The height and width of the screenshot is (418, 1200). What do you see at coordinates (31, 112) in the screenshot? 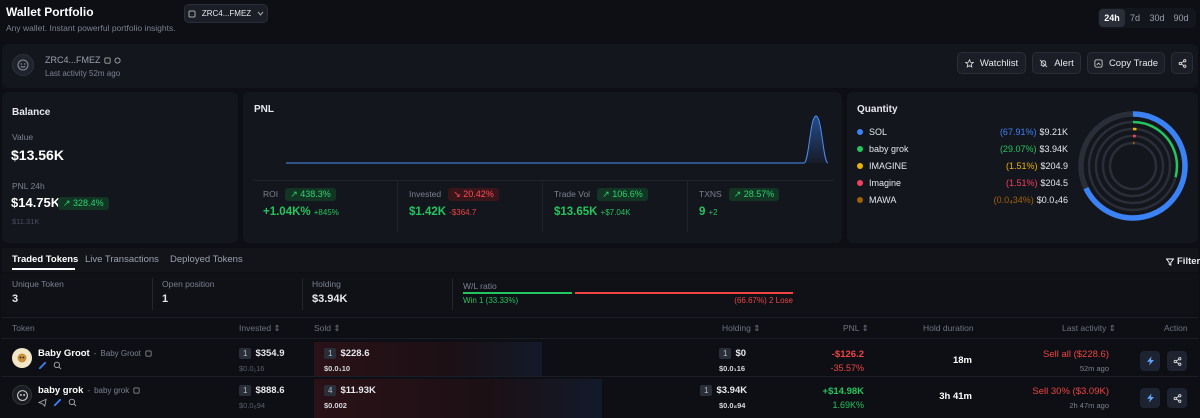
I see `balance-title: Balance` at bounding box center [31, 112].